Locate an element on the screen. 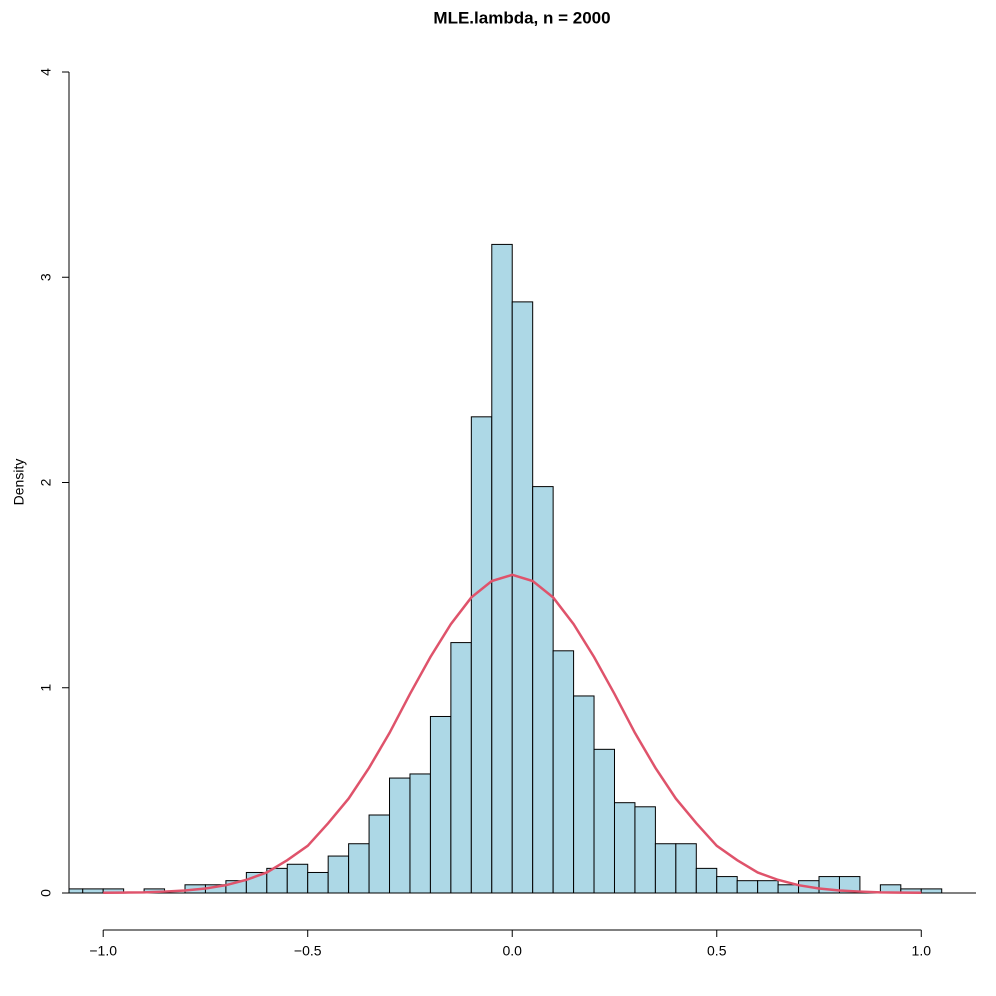 This screenshot has height=996, width=996. x-tick-label: 0.5 is located at coordinates (717, 951).